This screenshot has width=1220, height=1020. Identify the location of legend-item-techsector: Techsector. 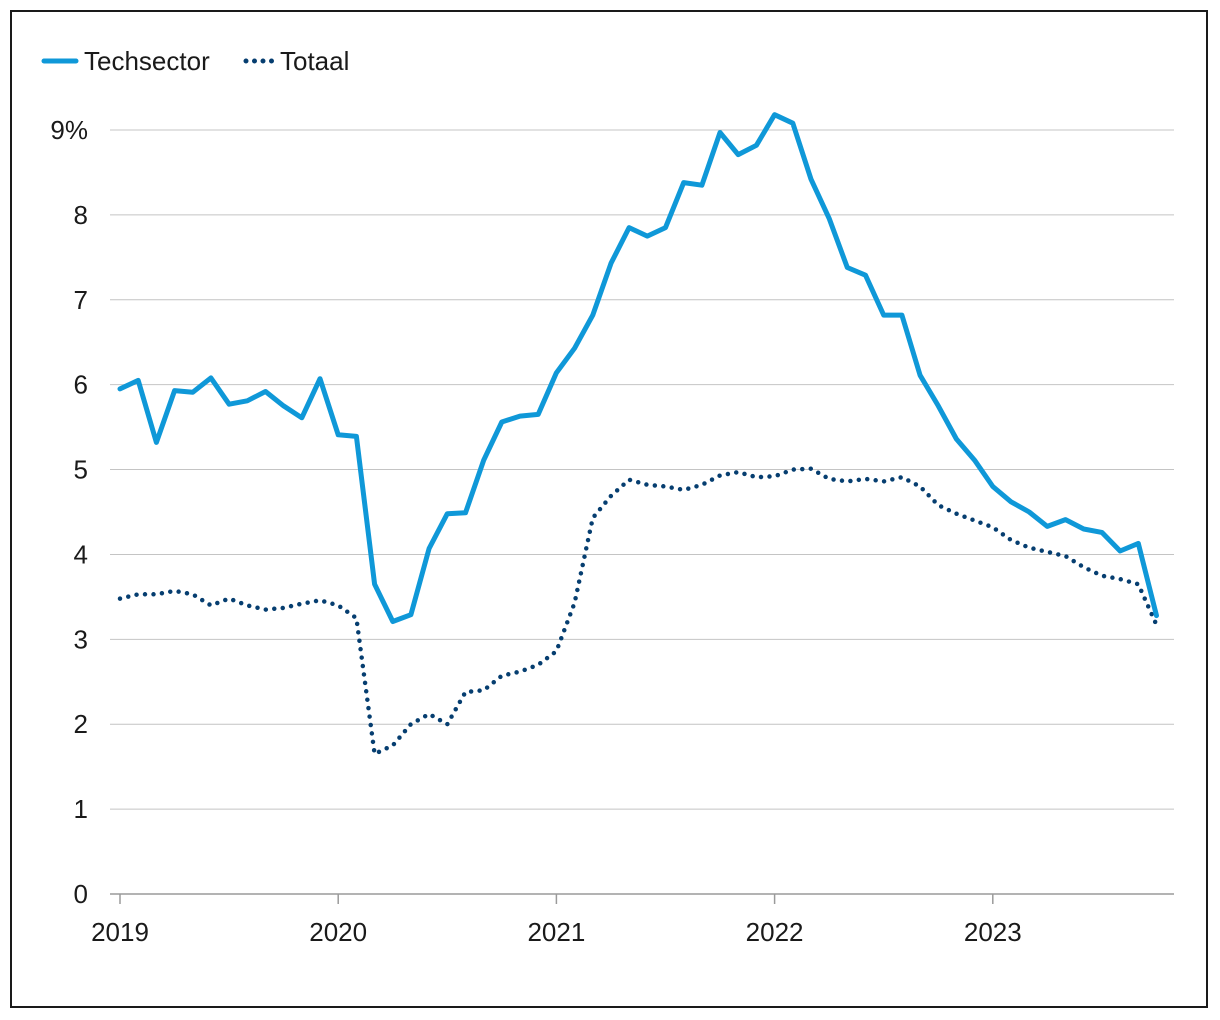
(125, 61).